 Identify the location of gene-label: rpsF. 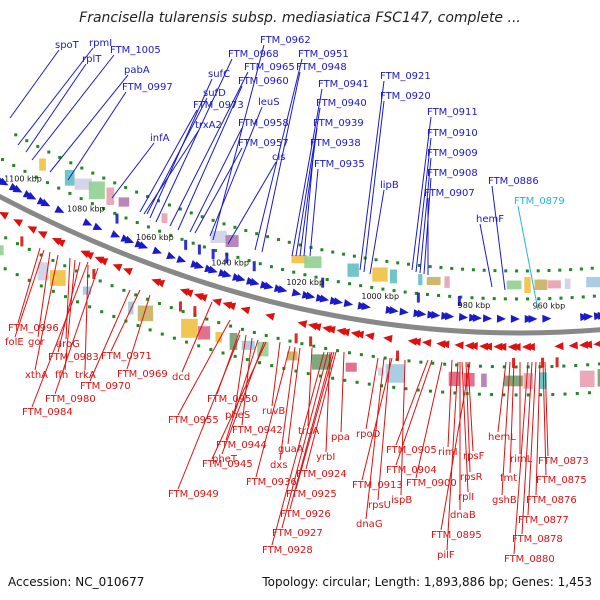
(474, 456).